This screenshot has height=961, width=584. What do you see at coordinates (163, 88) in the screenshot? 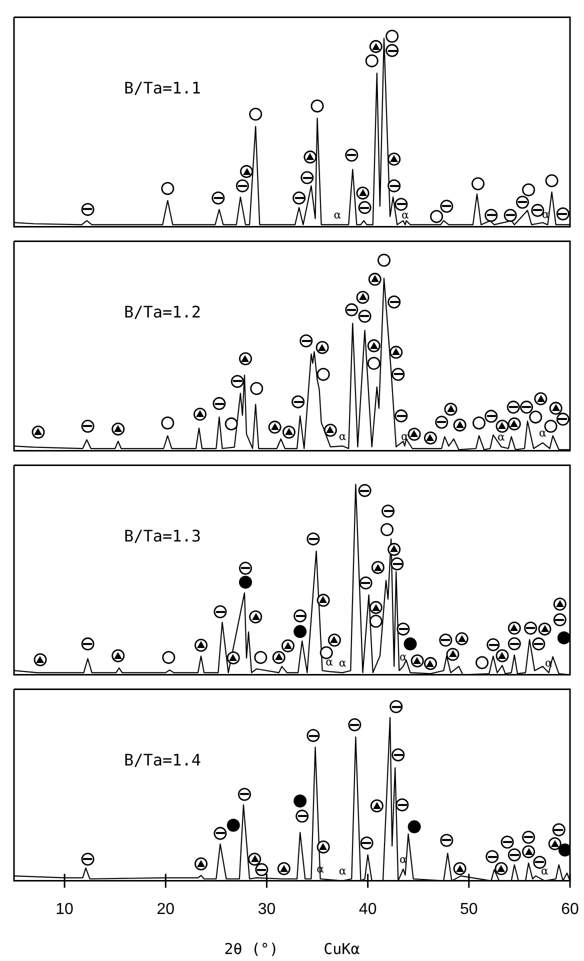
I see `annotation: B/Ta=1.1` at bounding box center [163, 88].